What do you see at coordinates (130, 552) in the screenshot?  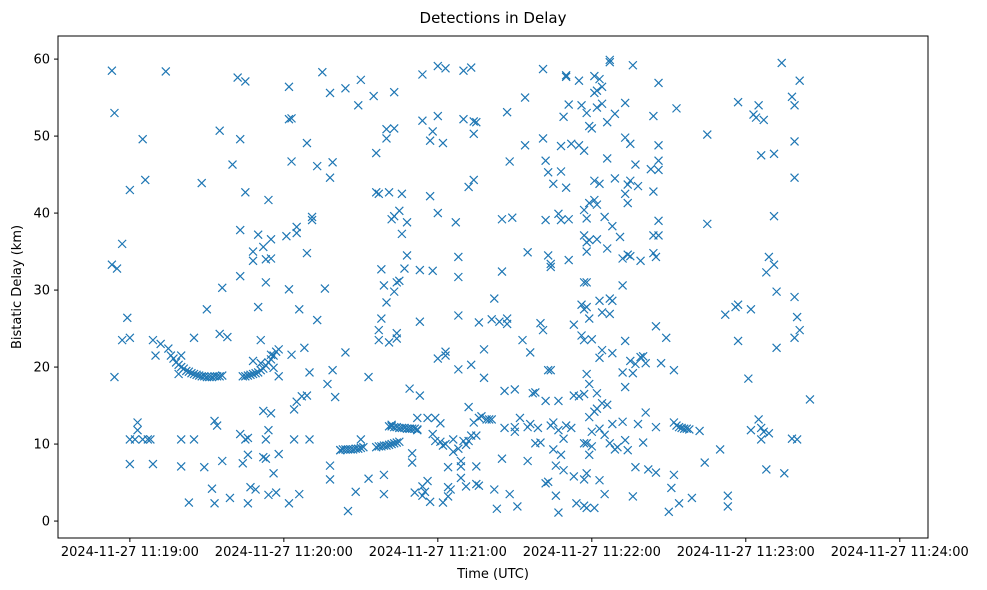 I see `x-tick-label: 2024-11-27 11:19:00` at bounding box center [130, 552].